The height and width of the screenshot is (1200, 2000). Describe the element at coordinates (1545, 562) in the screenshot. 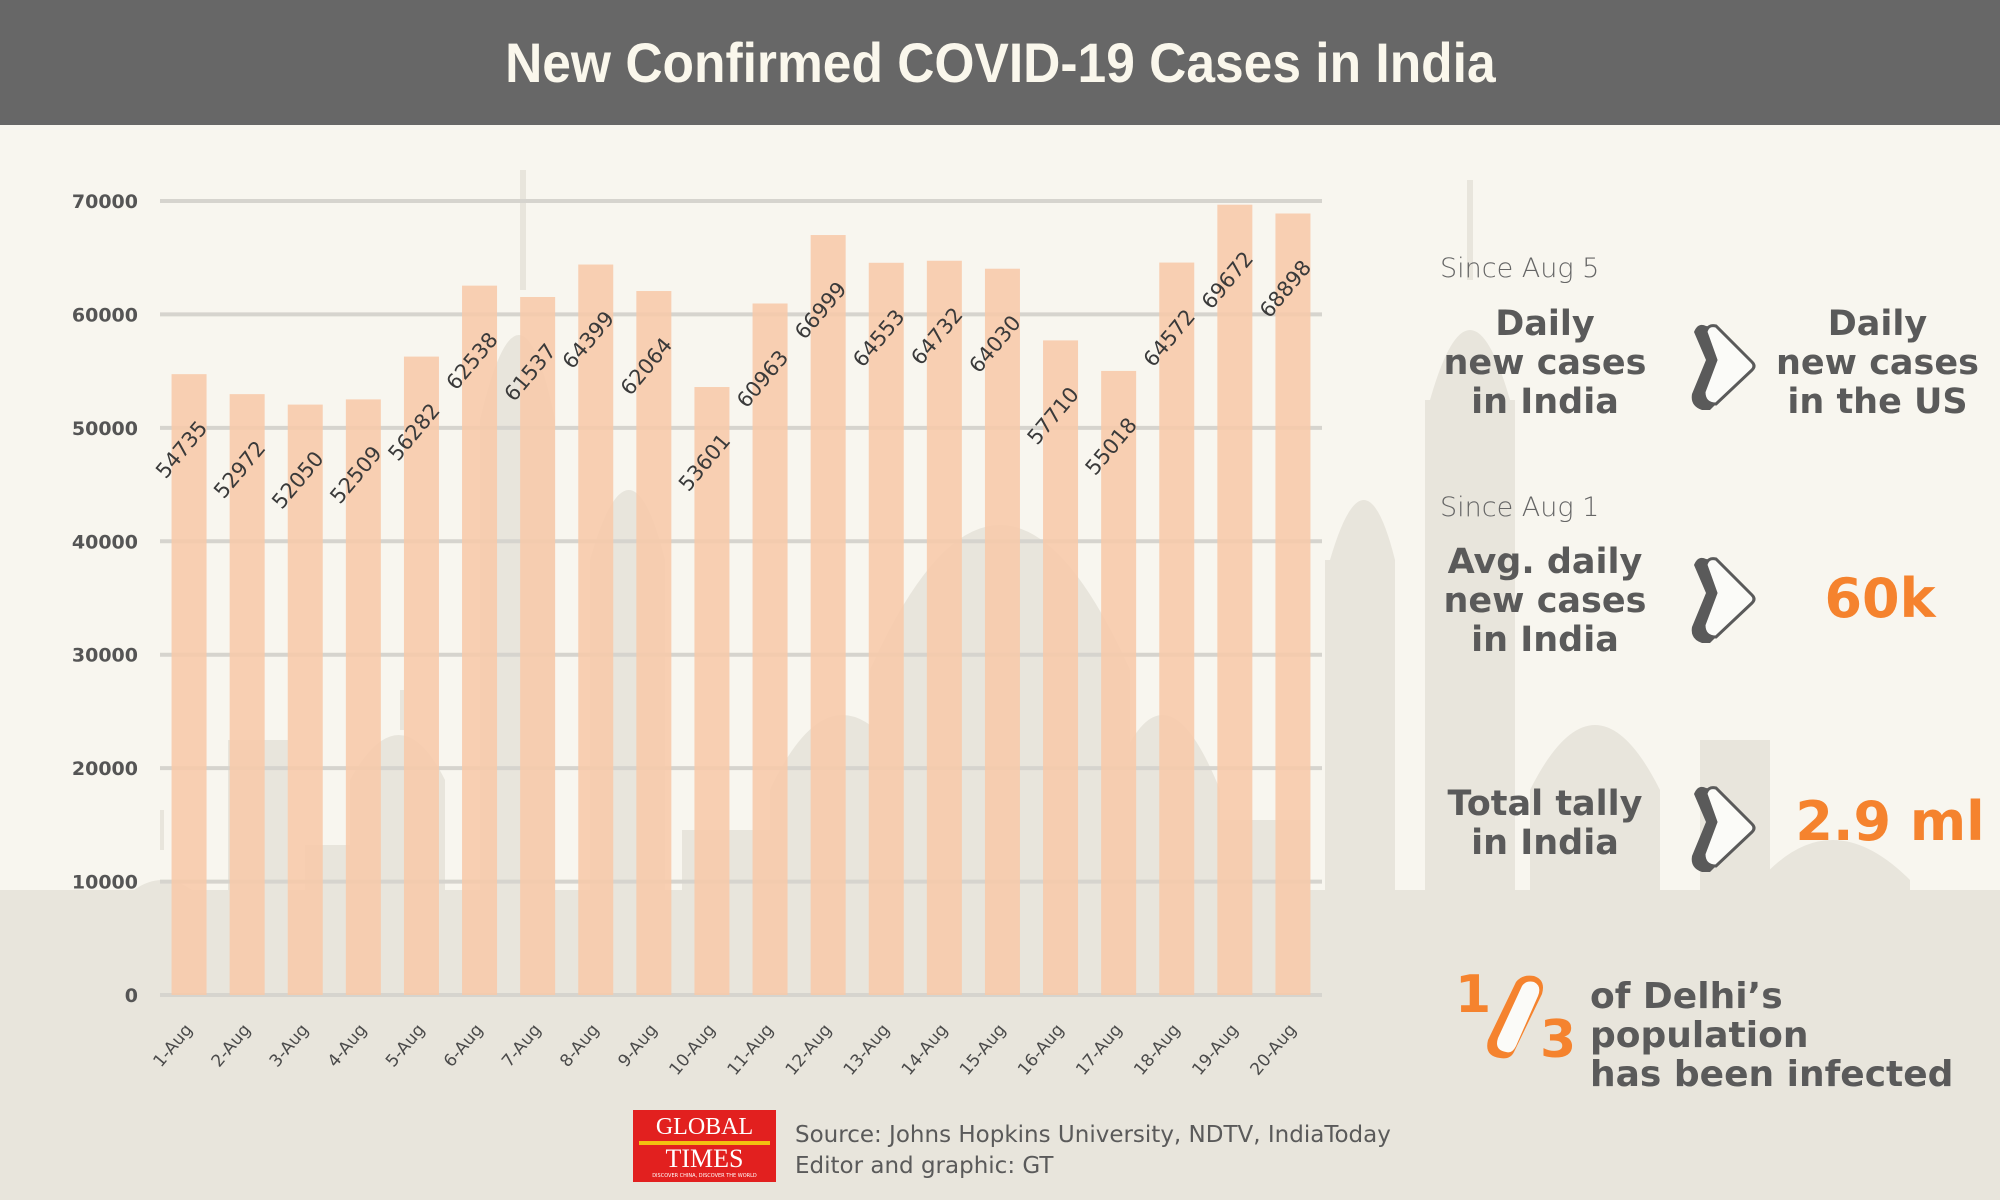

I see `label-line: Avg. daily` at that location.